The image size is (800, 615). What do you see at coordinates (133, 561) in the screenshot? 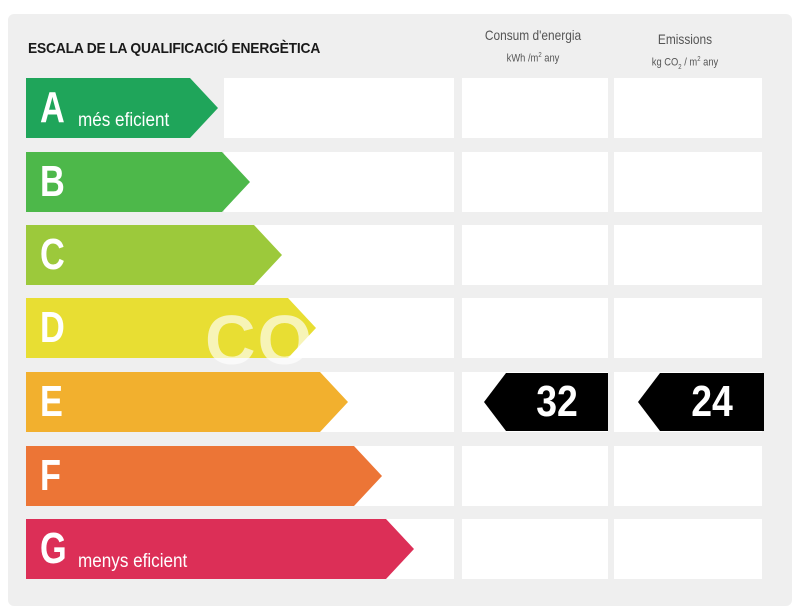
I see `rating-sublabel: menys eficient` at bounding box center [133, 561].